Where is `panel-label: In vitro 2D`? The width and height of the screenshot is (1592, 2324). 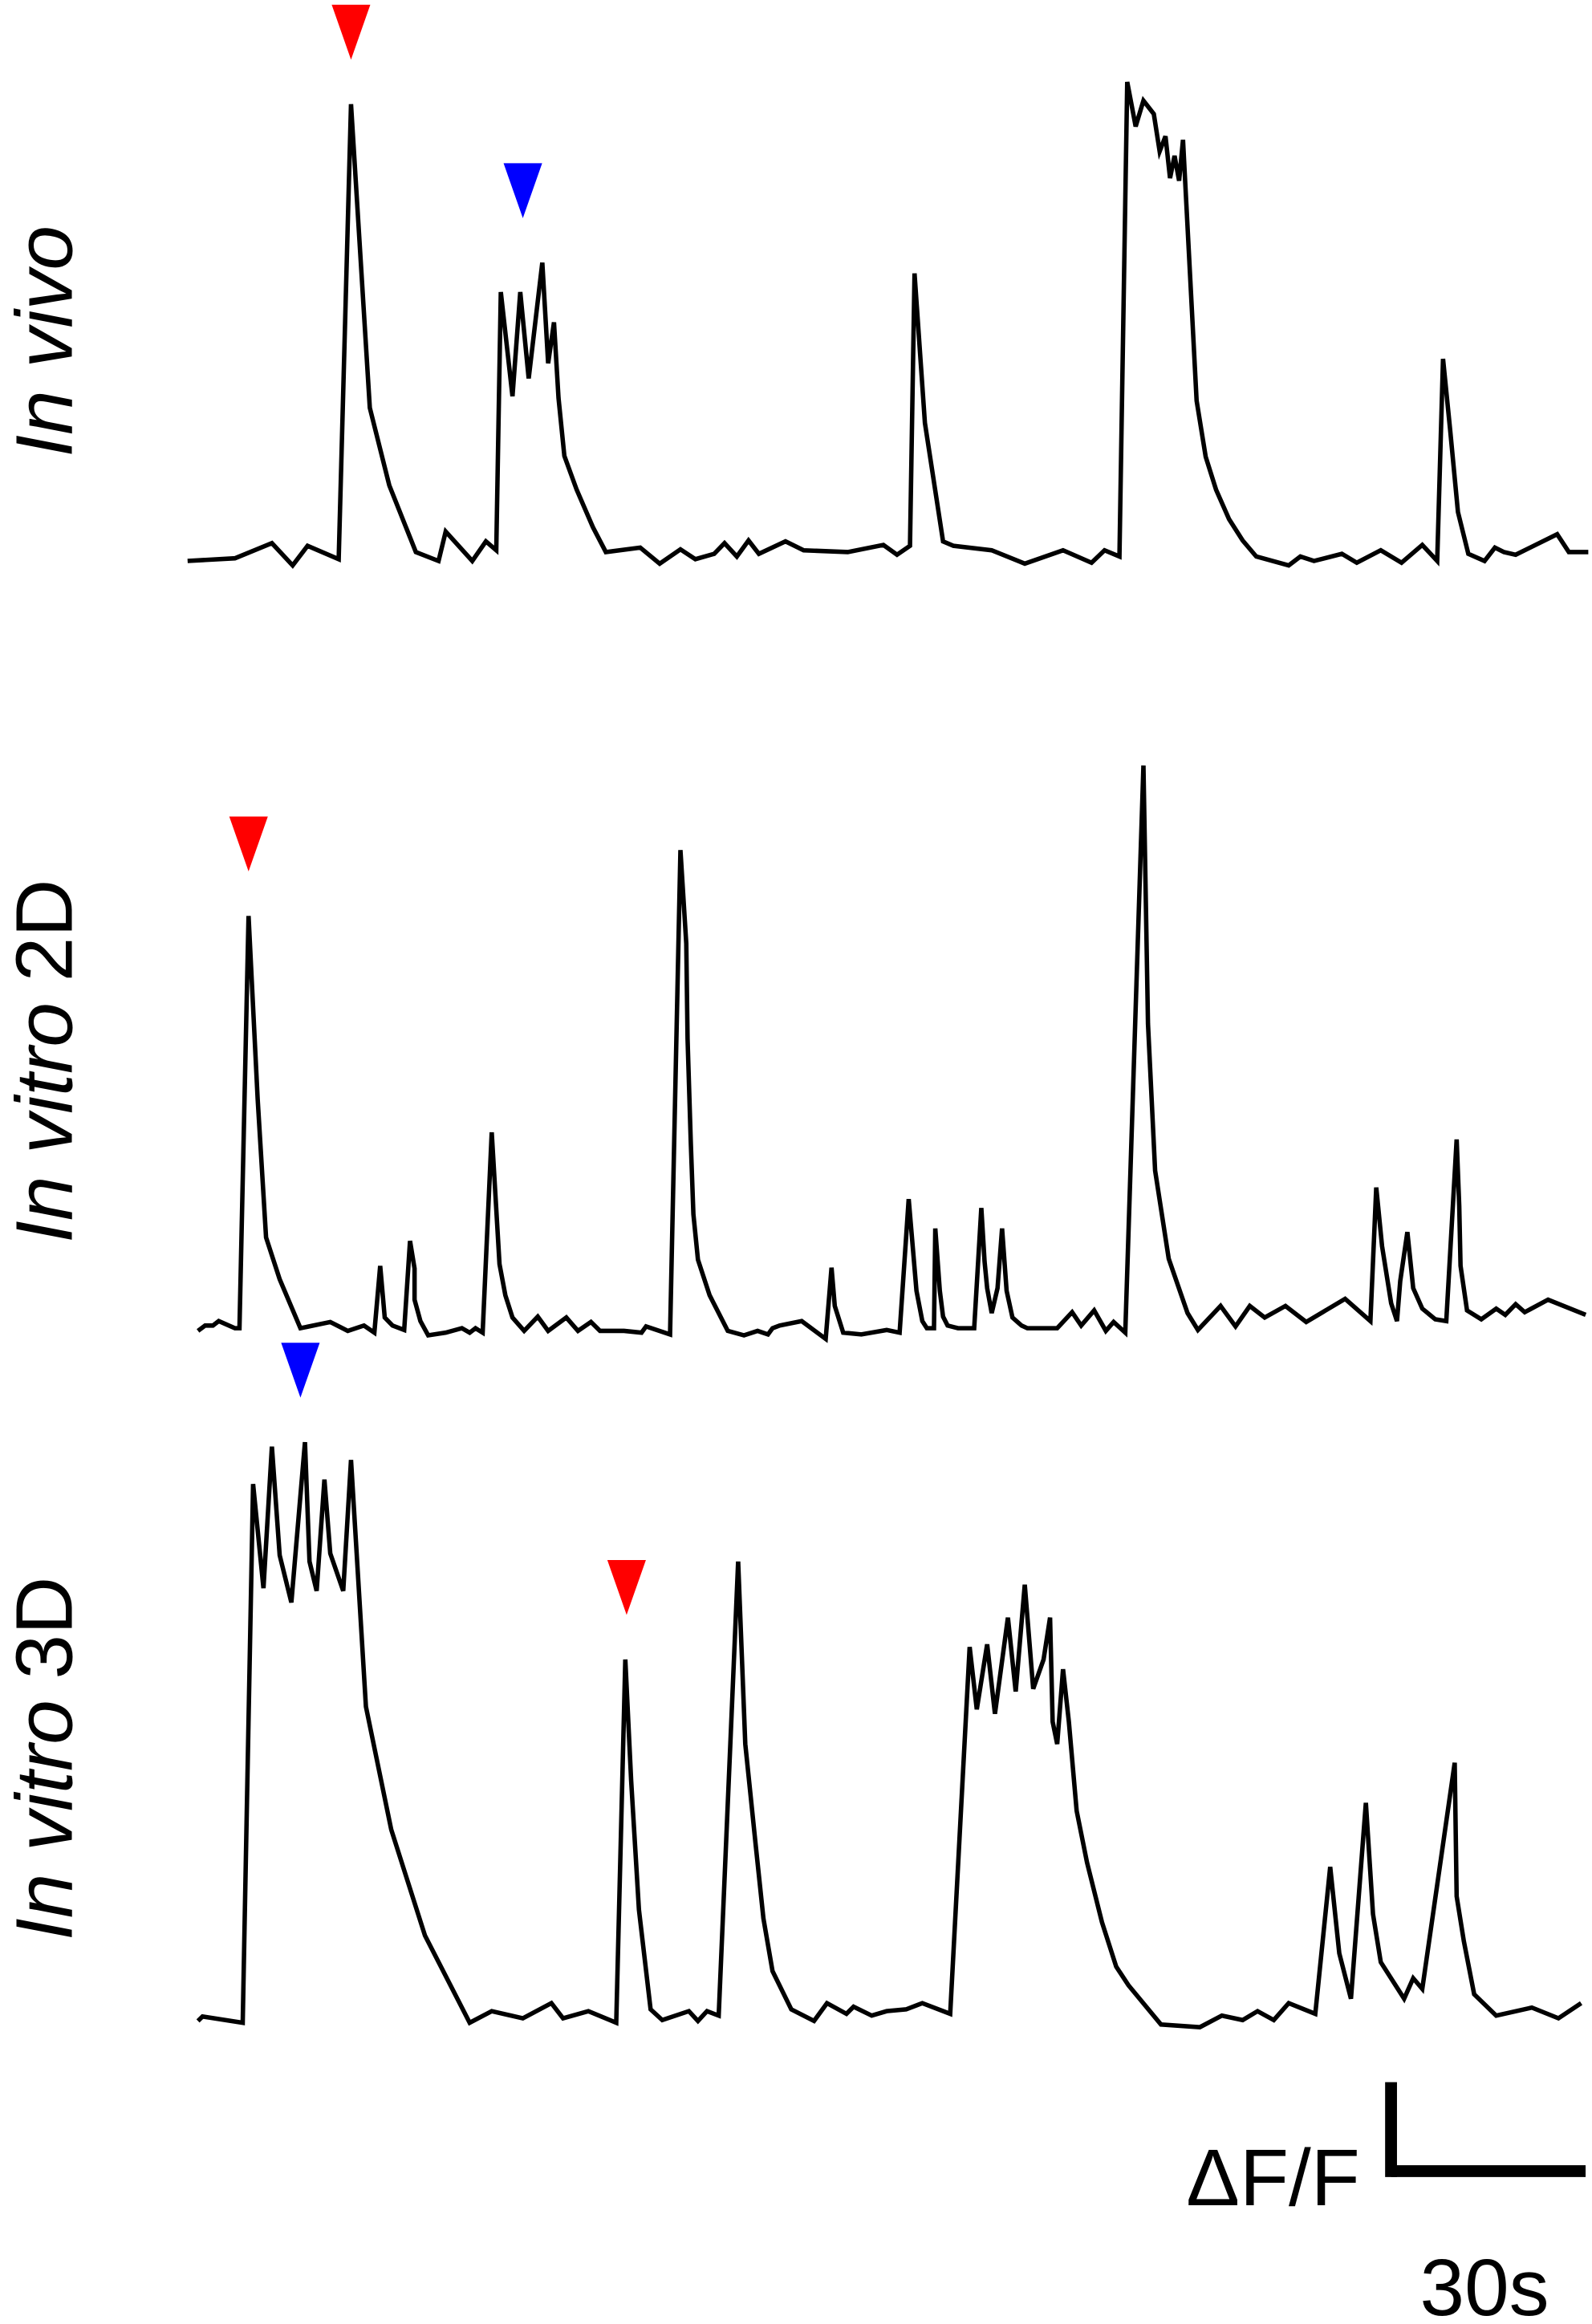
panel-label: In vitro 2D is located at coordinates (45, 1061).